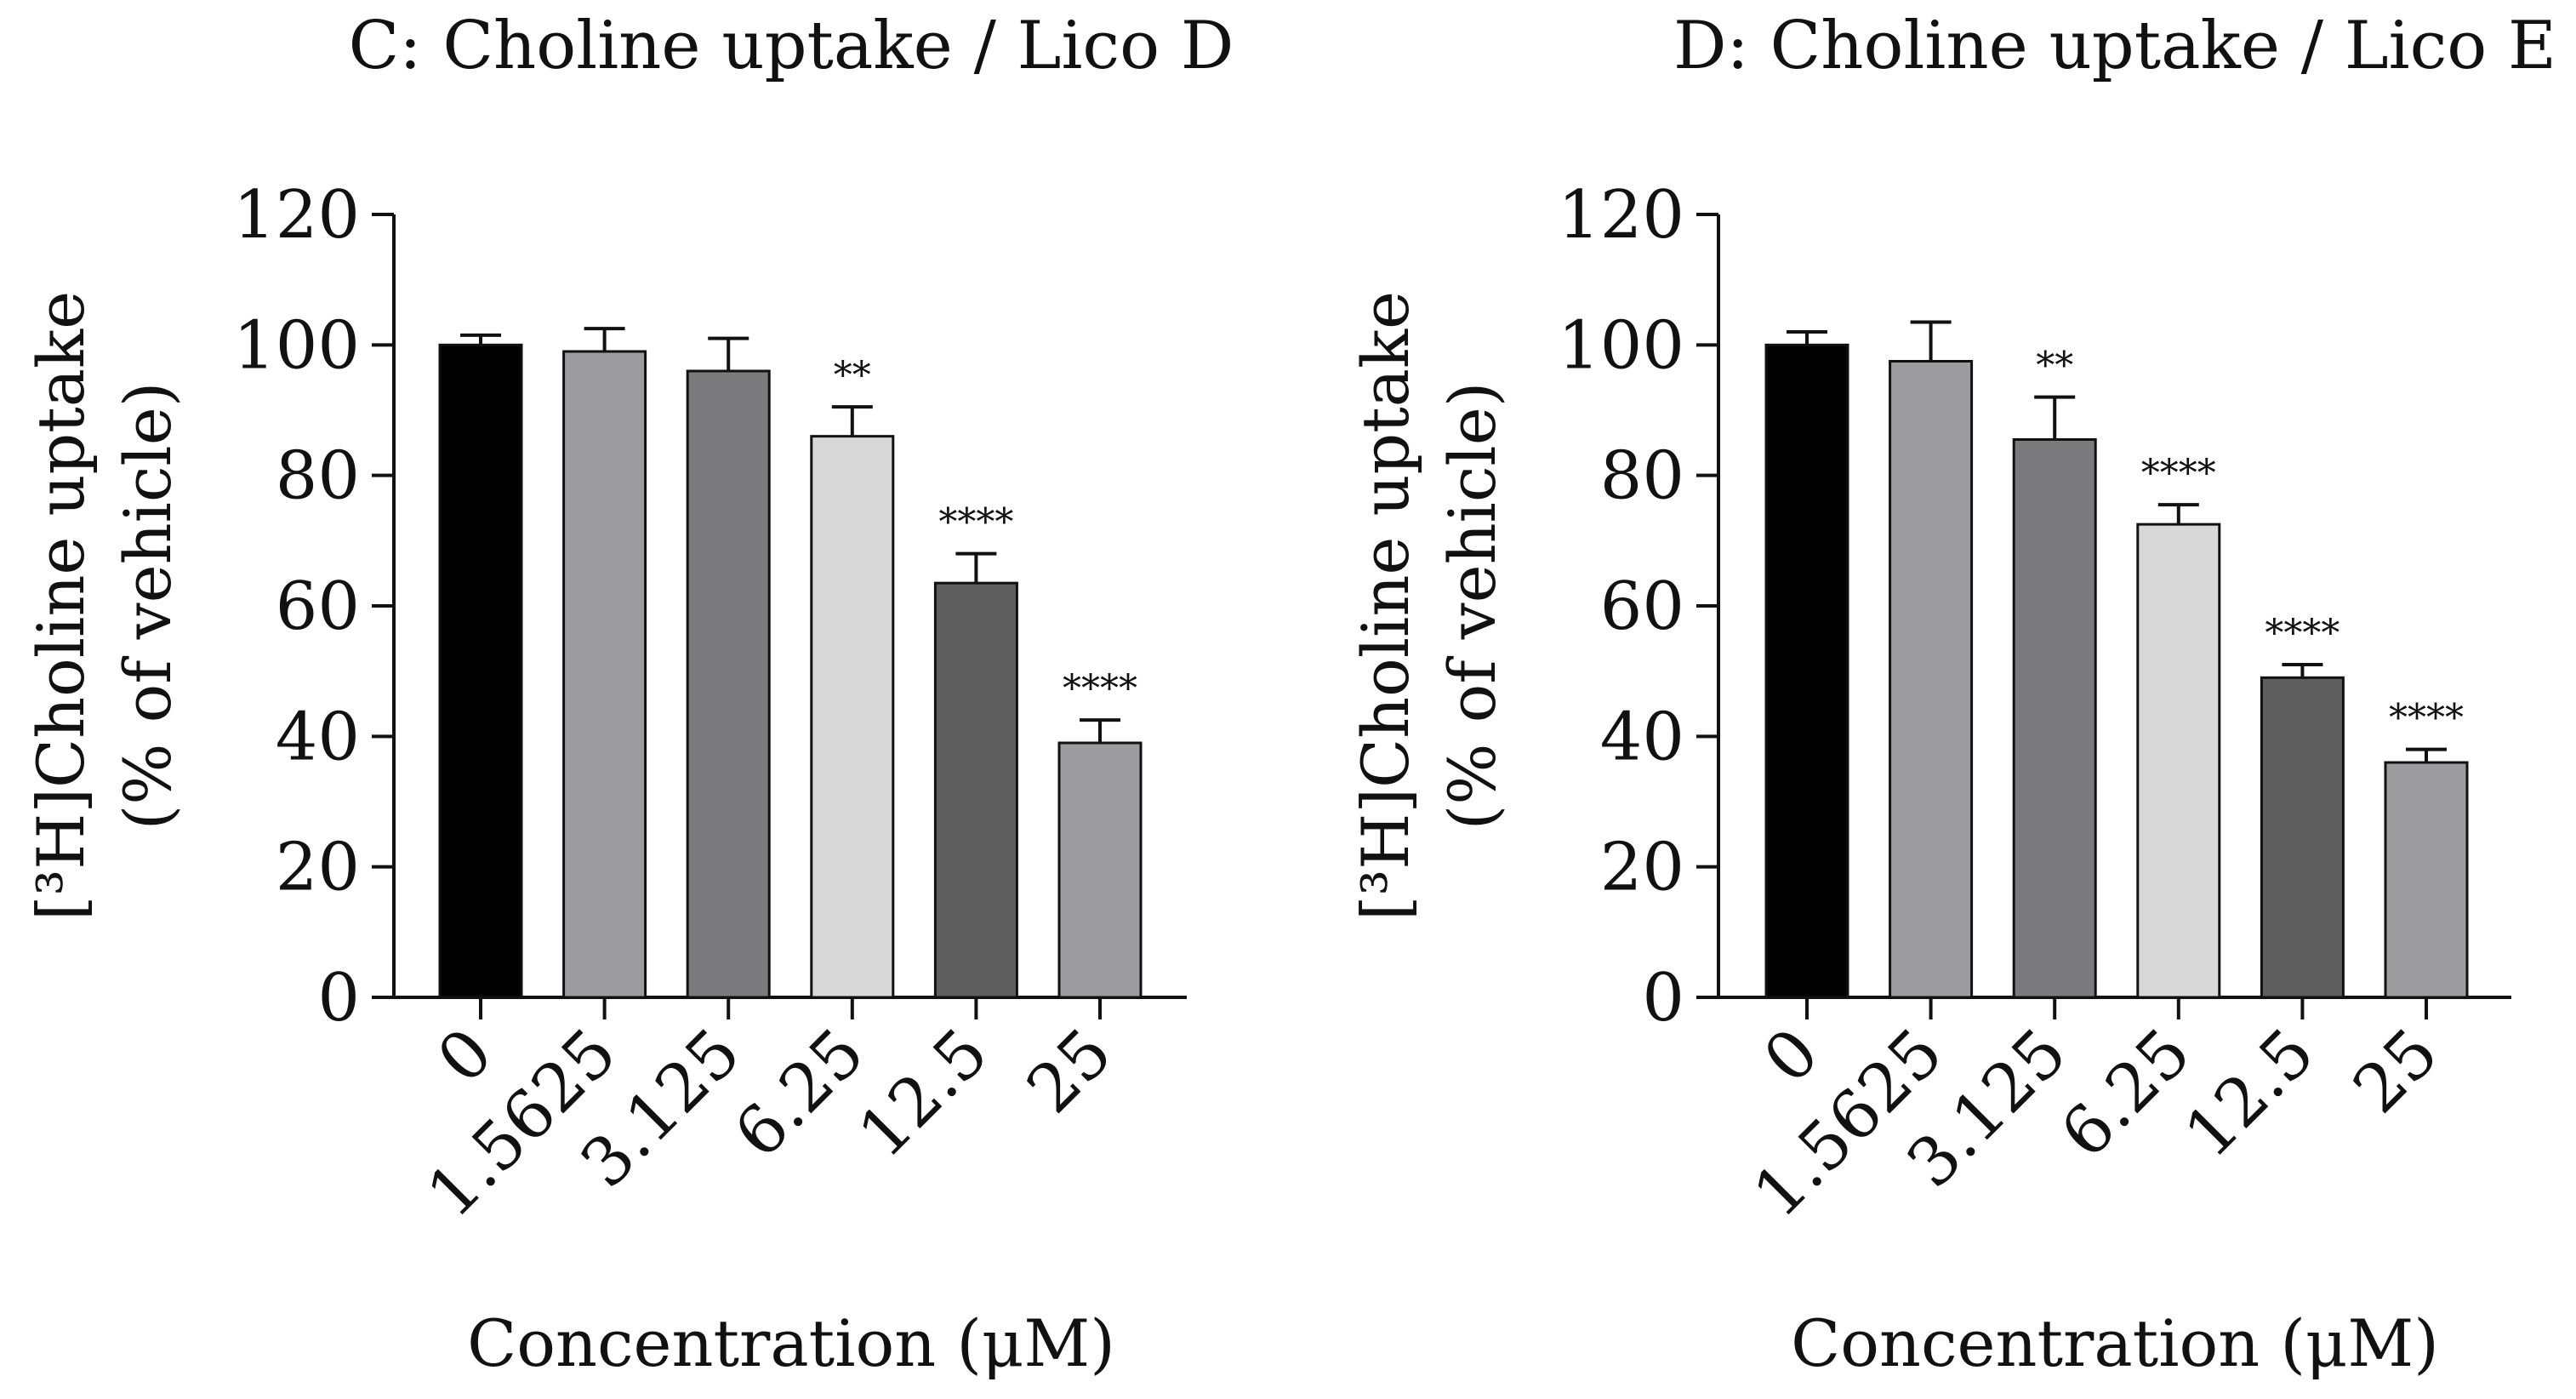  What do you see at coordinates (2114, 46) in the screenshot?
I see `chart-title: D: Choline uptake / Lico E` at bounding box center [2114, 46].